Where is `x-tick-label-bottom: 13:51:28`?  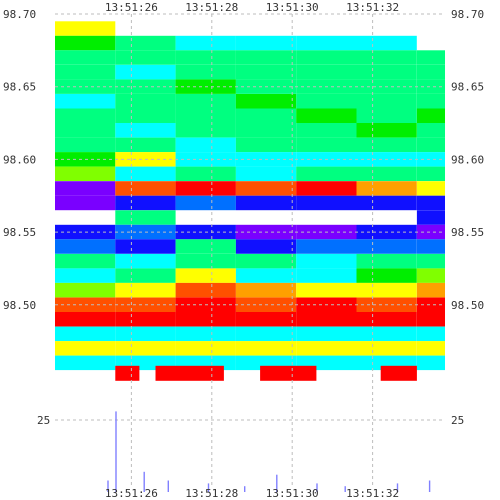
x-tick-label-bottom: 13:51:28 is located at coordinates (211, 493).